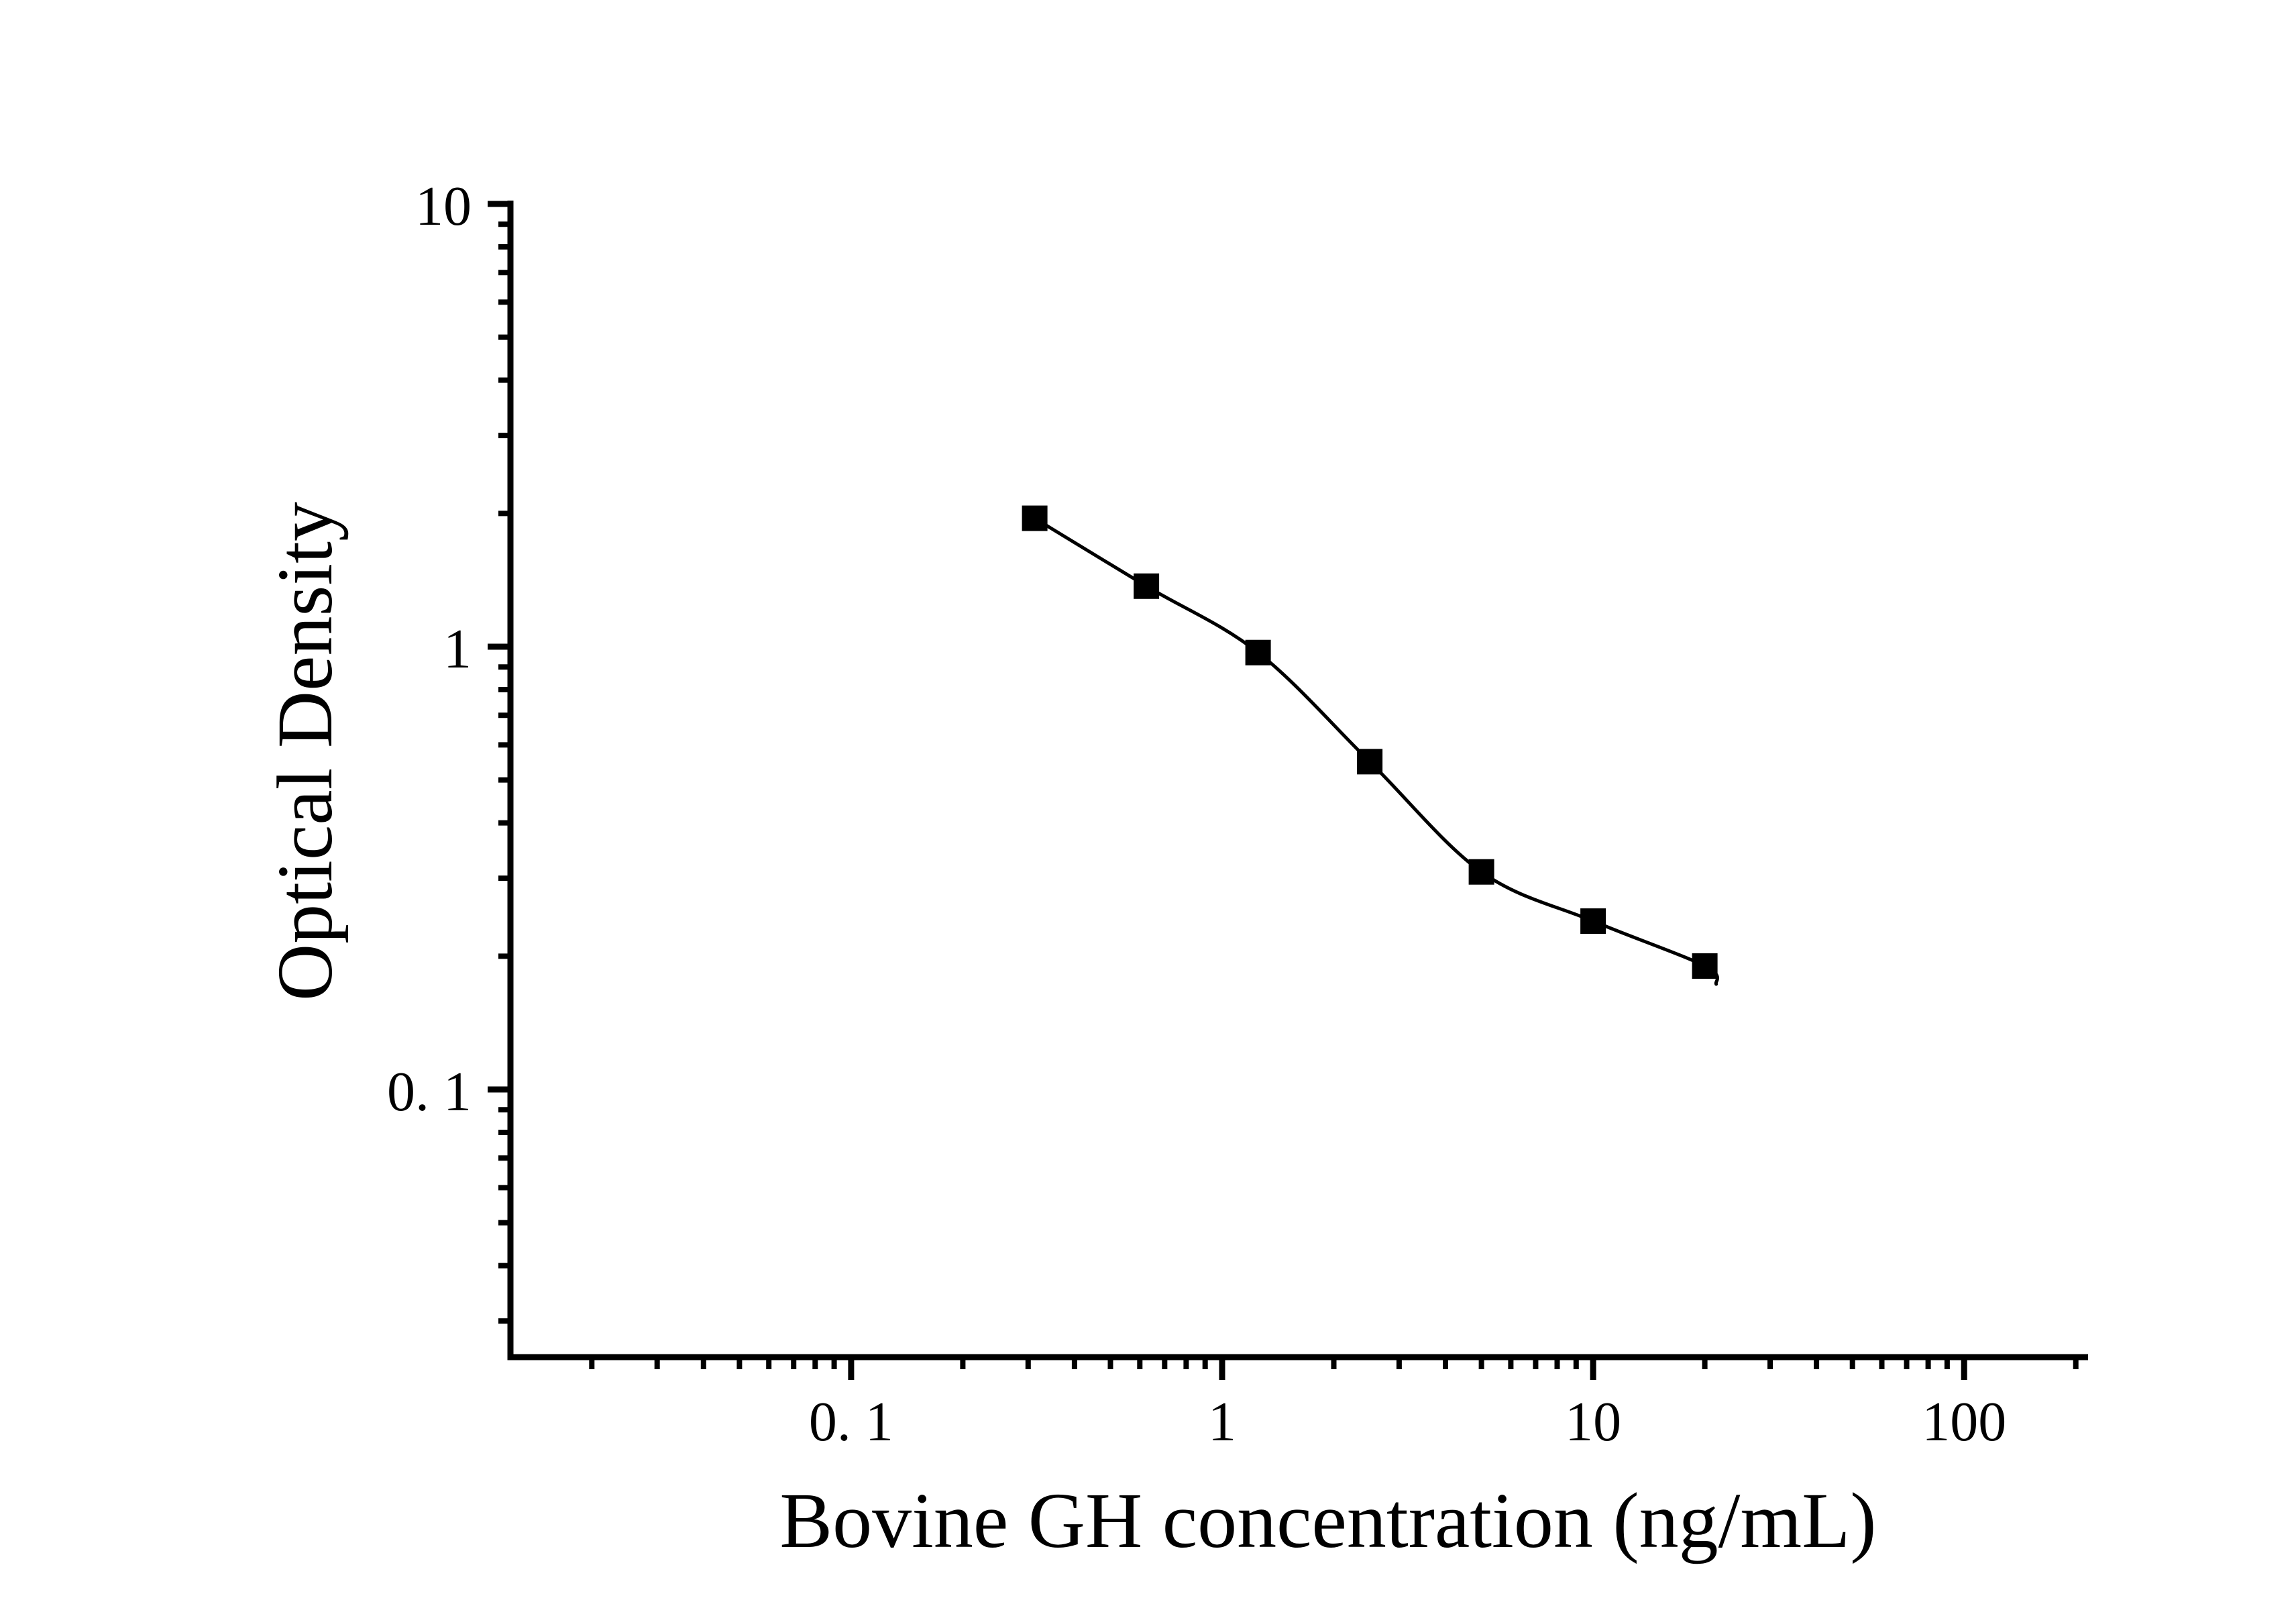  I want to click on x-axis-tick-label: 0. 1, so click(851, 1422).